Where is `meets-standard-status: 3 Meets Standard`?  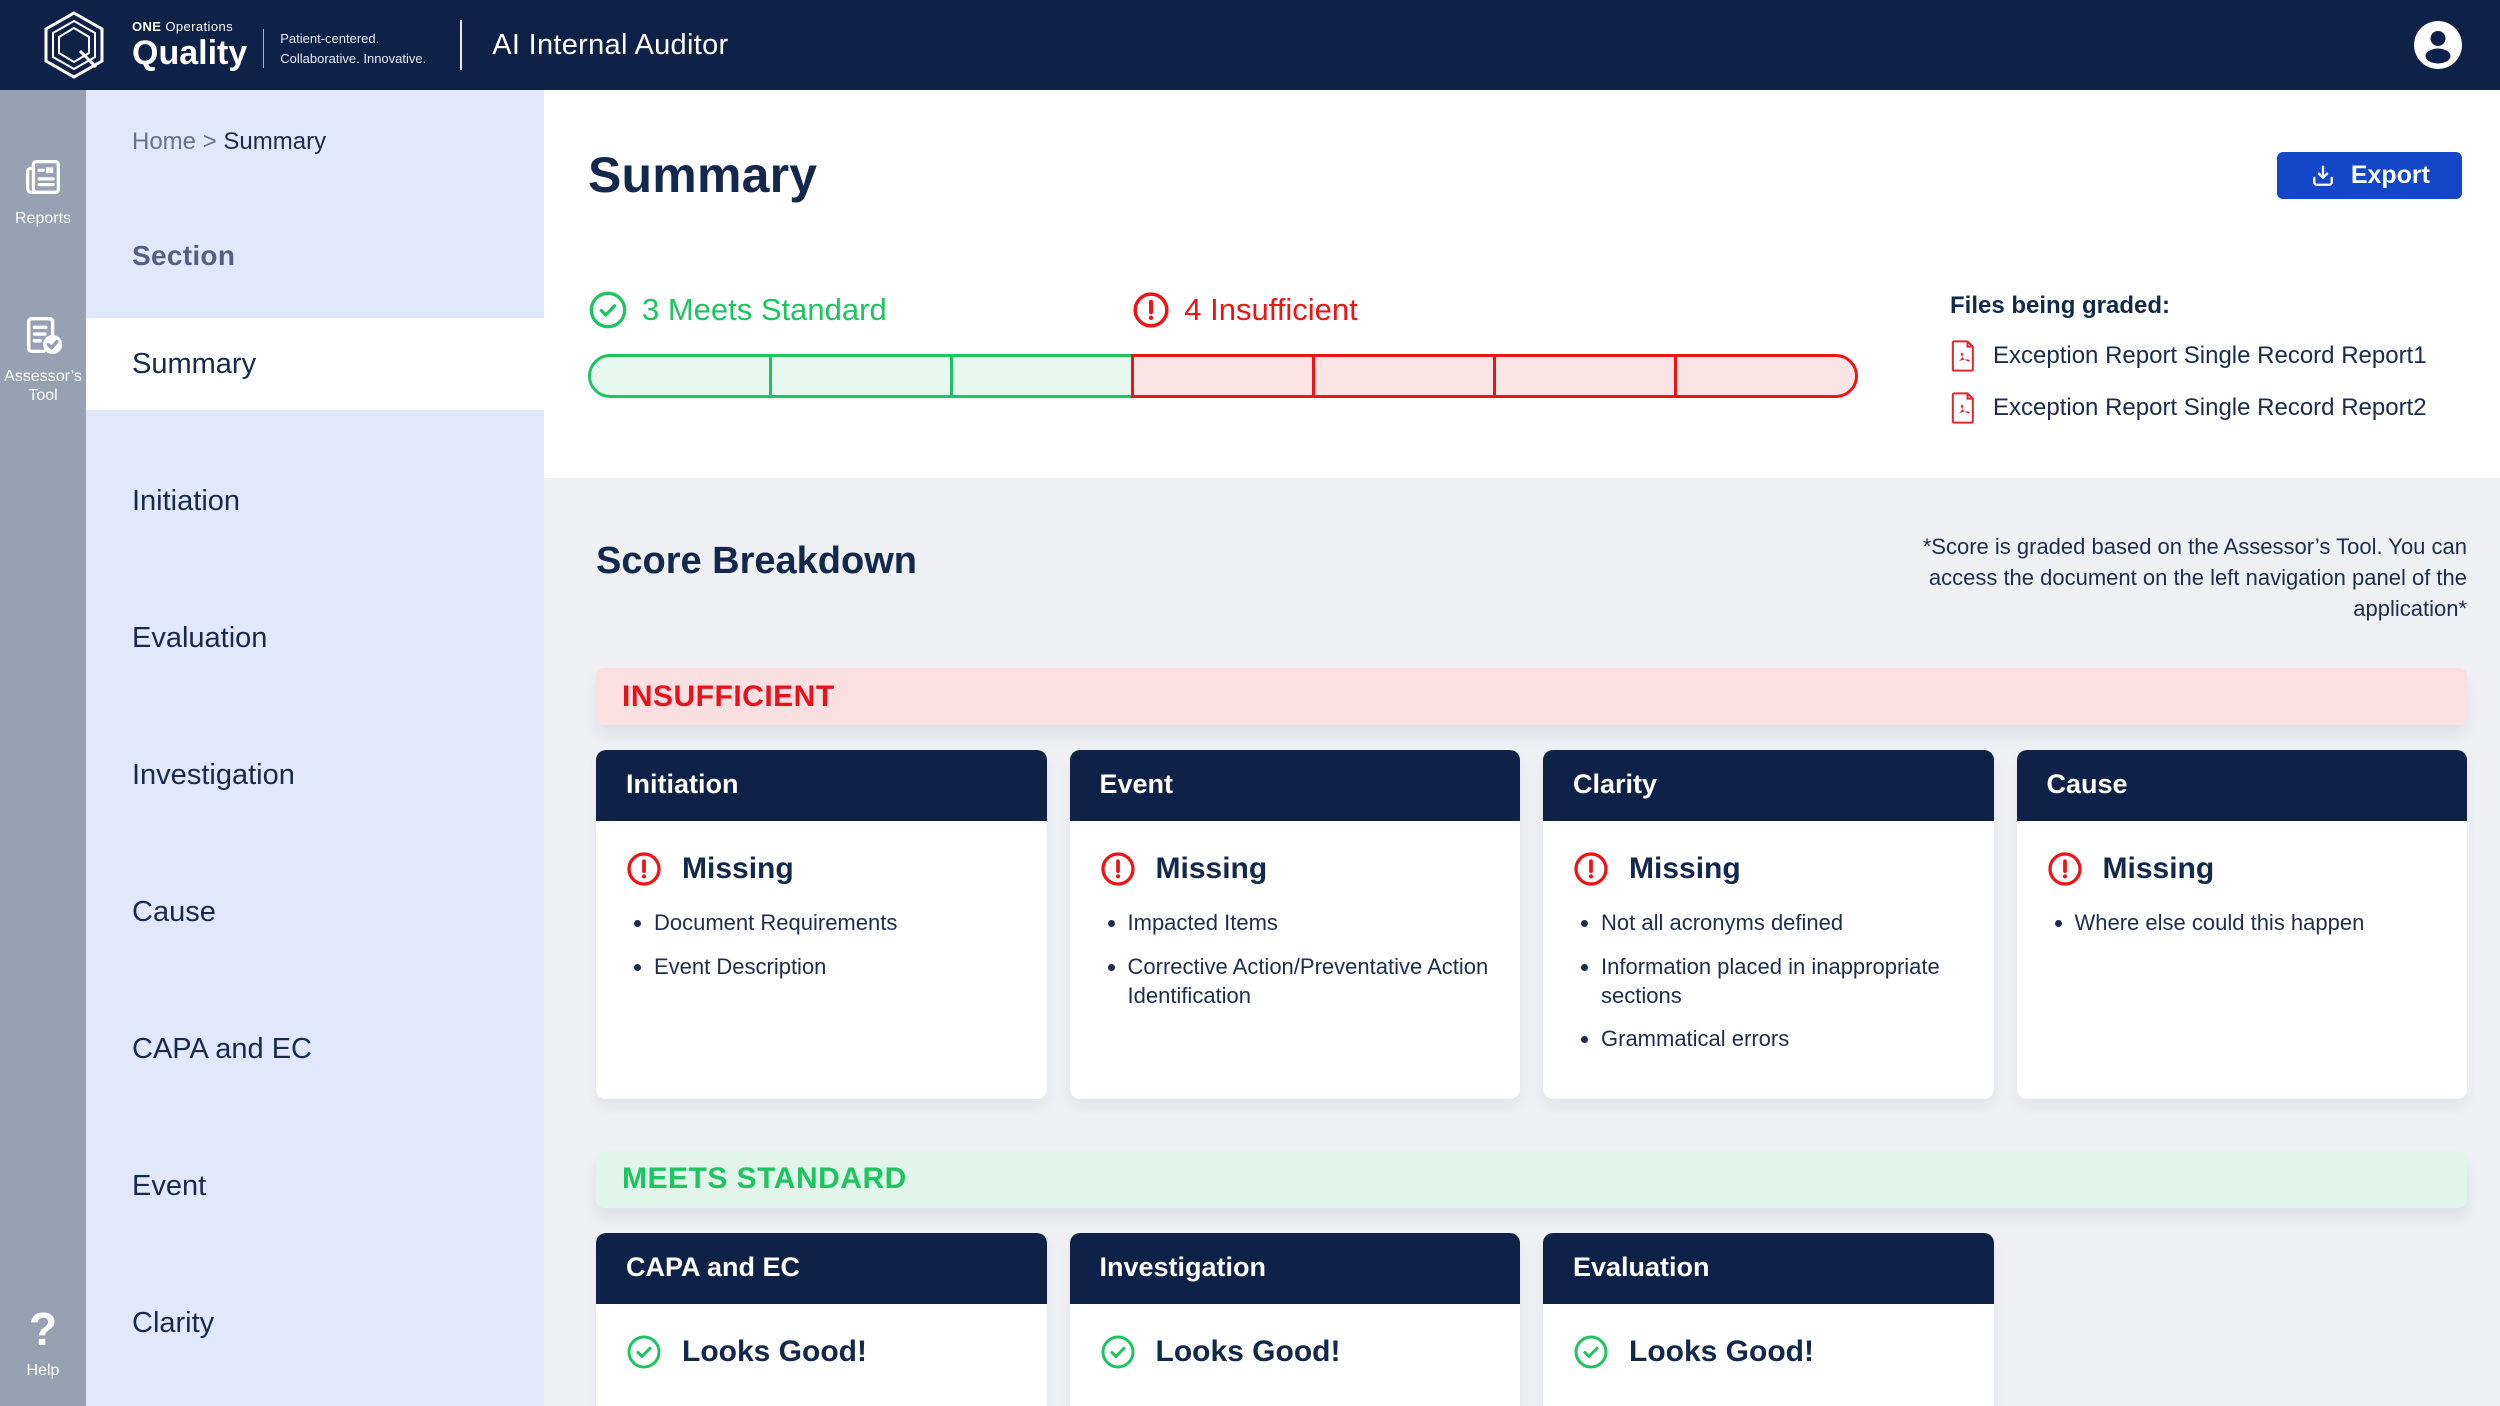
meets-standard-status: 3 Meets Standard is located at coordinates (860, 310).